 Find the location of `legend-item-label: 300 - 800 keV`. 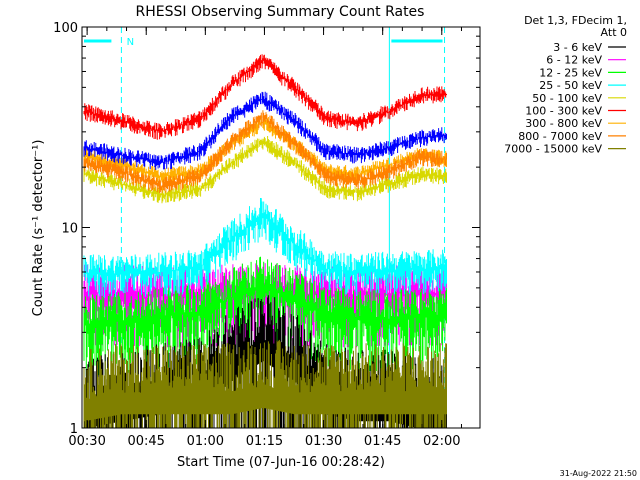

legend-item-label: 300 - 800 keV is located at coordinates (563, 123).